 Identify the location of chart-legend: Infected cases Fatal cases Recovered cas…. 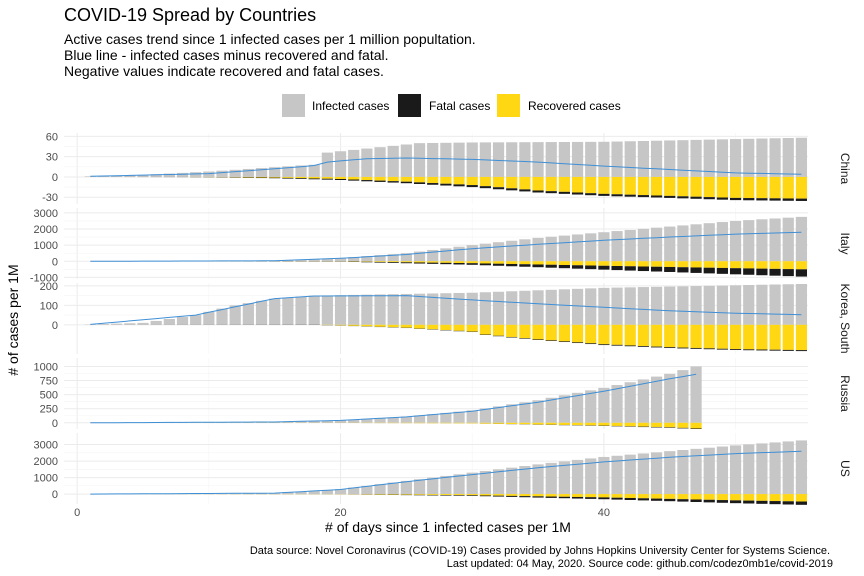
(451, 105).